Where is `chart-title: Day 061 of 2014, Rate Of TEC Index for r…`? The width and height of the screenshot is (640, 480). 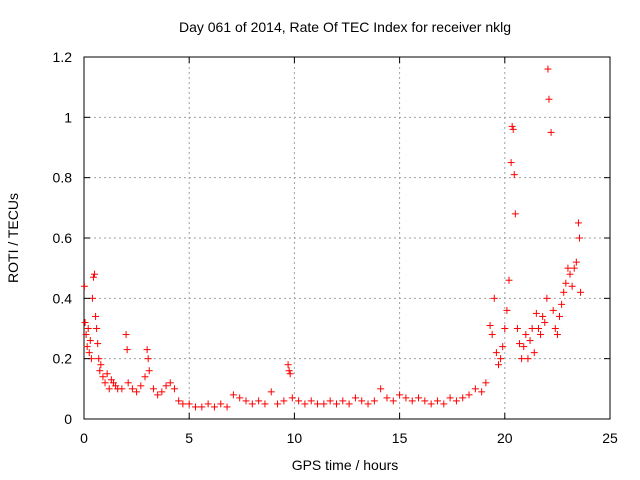
chart-title: Day 061 of 2014, Rate Of TEC Index for r… is located at coordinates (345, 27).